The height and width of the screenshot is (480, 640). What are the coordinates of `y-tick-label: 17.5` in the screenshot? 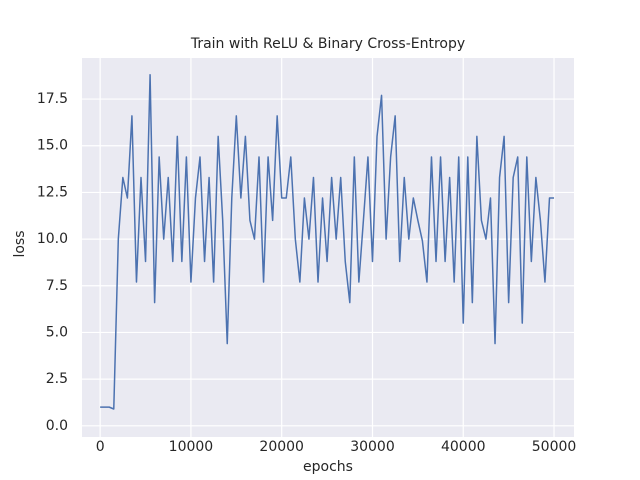 It's located at (52, 99).